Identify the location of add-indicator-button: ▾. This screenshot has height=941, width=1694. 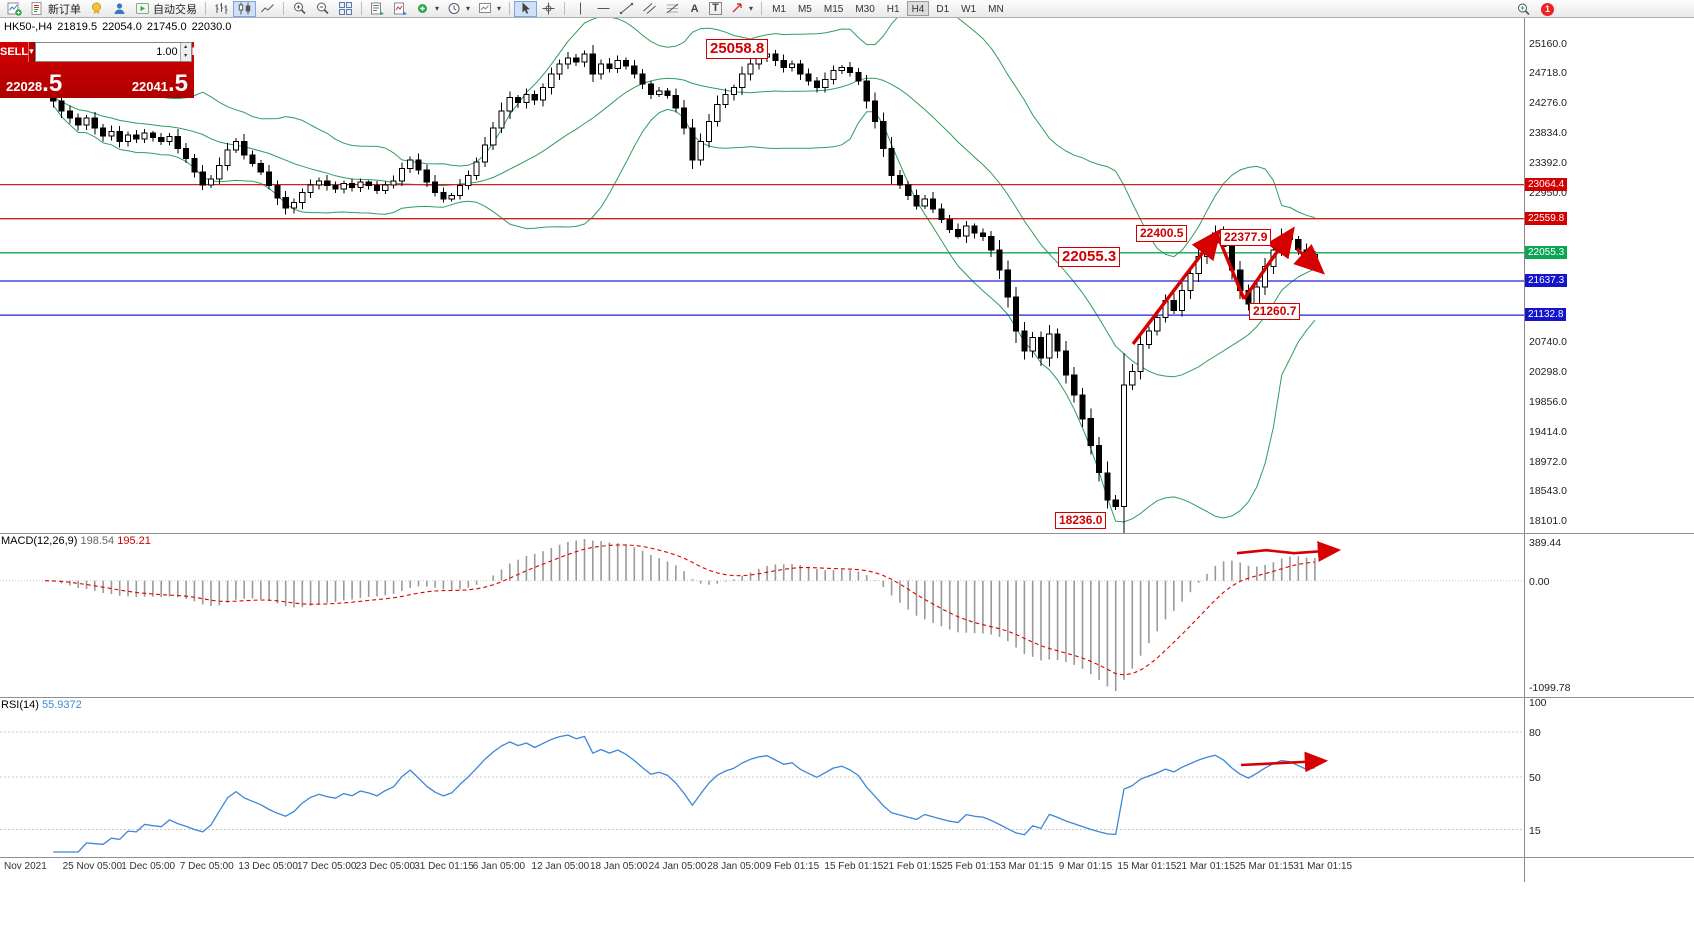
(427, 9).